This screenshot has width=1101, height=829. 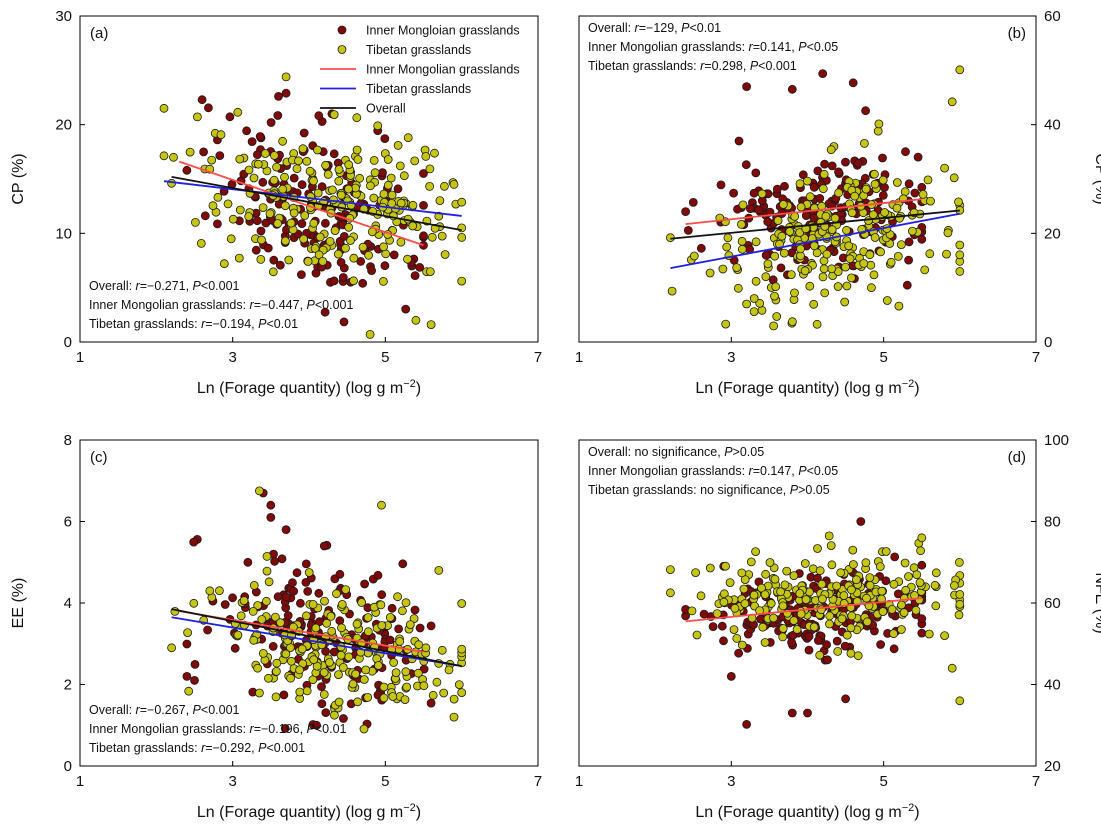 I want to click on panel-a-y-tick-label: 30, so click(x=63, y=16).